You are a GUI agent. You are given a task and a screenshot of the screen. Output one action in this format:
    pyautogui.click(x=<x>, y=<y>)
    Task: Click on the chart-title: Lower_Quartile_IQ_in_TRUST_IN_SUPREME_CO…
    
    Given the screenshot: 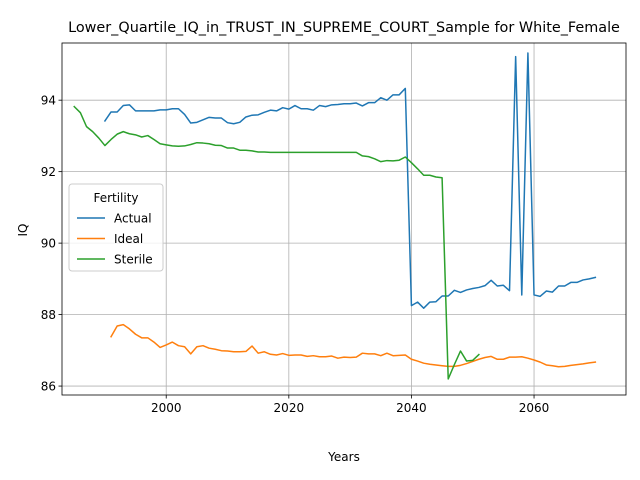 What is the action you would take?
    pyautogui.click(x=344, y=28)
    